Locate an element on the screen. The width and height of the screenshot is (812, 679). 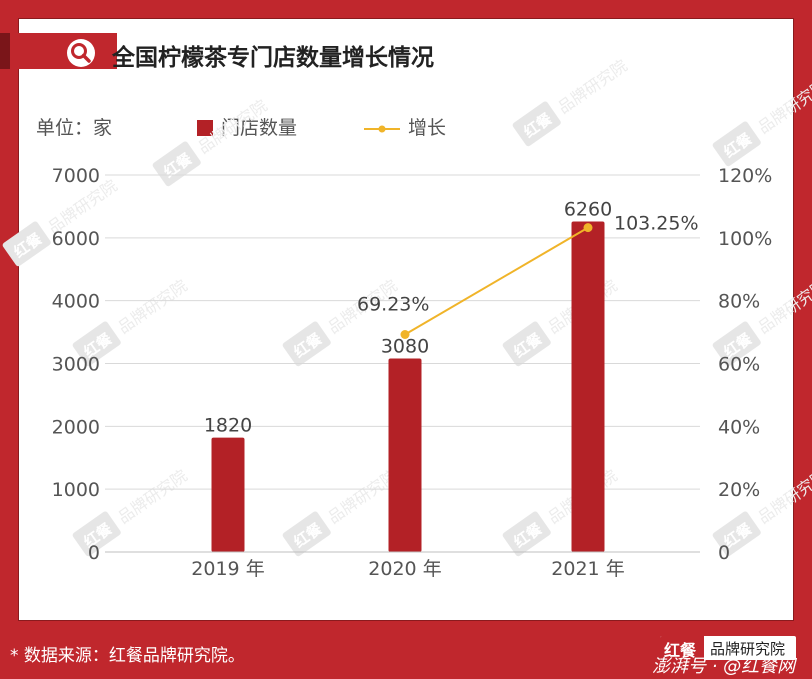
source-credit: 澎湃号 · @红餐网 is located at coordinates (724, 666).